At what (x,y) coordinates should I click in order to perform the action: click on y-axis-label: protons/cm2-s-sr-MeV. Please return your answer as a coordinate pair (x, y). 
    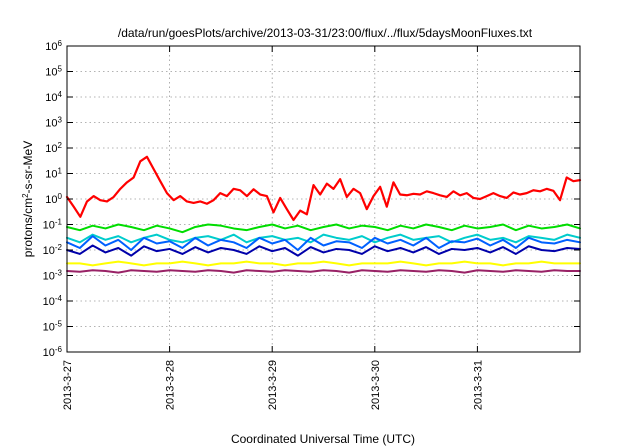
    Looking at the image, I should click on (28, 199).